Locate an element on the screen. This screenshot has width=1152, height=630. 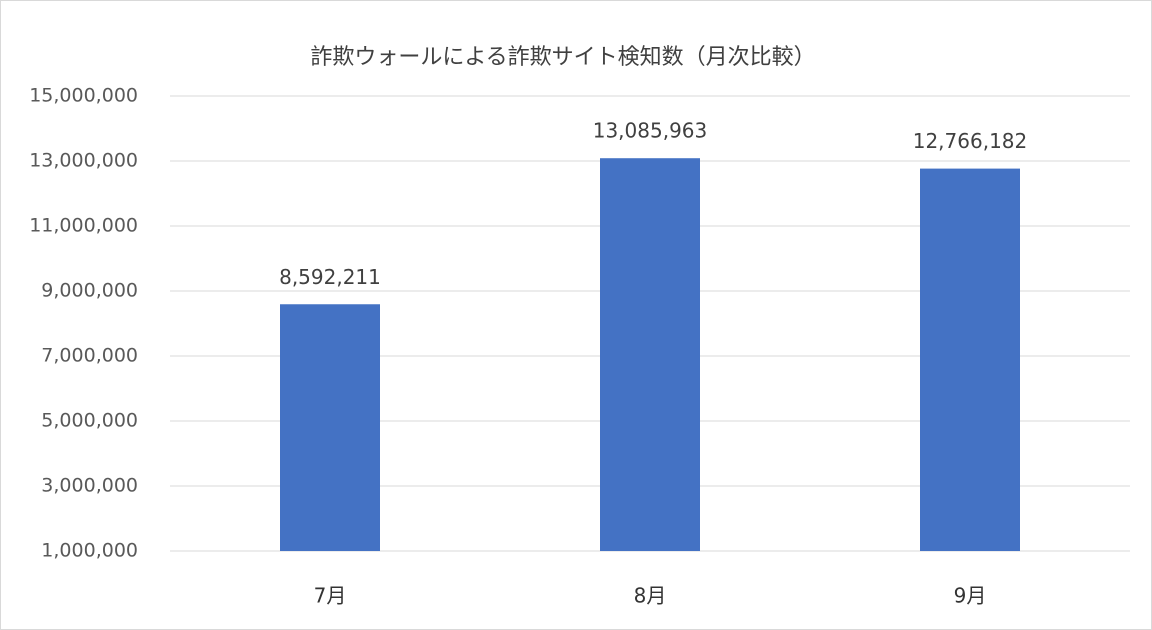
chart-title: 詐欺ウォールによる詐欺サイト検知数（月次比較） is located at coordinates (562, 57).